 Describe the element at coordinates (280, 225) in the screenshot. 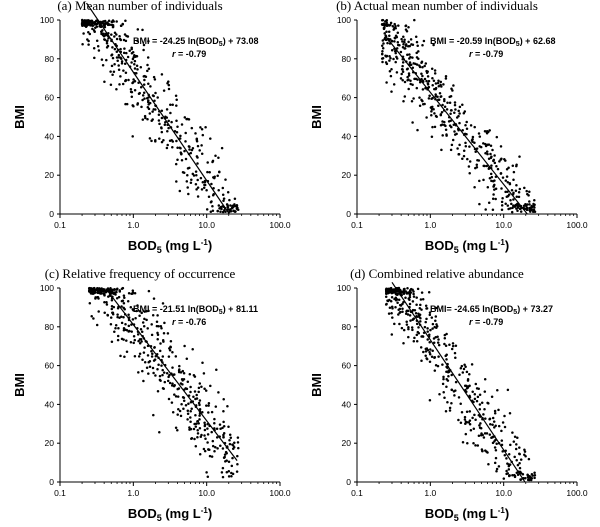

I see `x-tick-label: 100.0` at that location.